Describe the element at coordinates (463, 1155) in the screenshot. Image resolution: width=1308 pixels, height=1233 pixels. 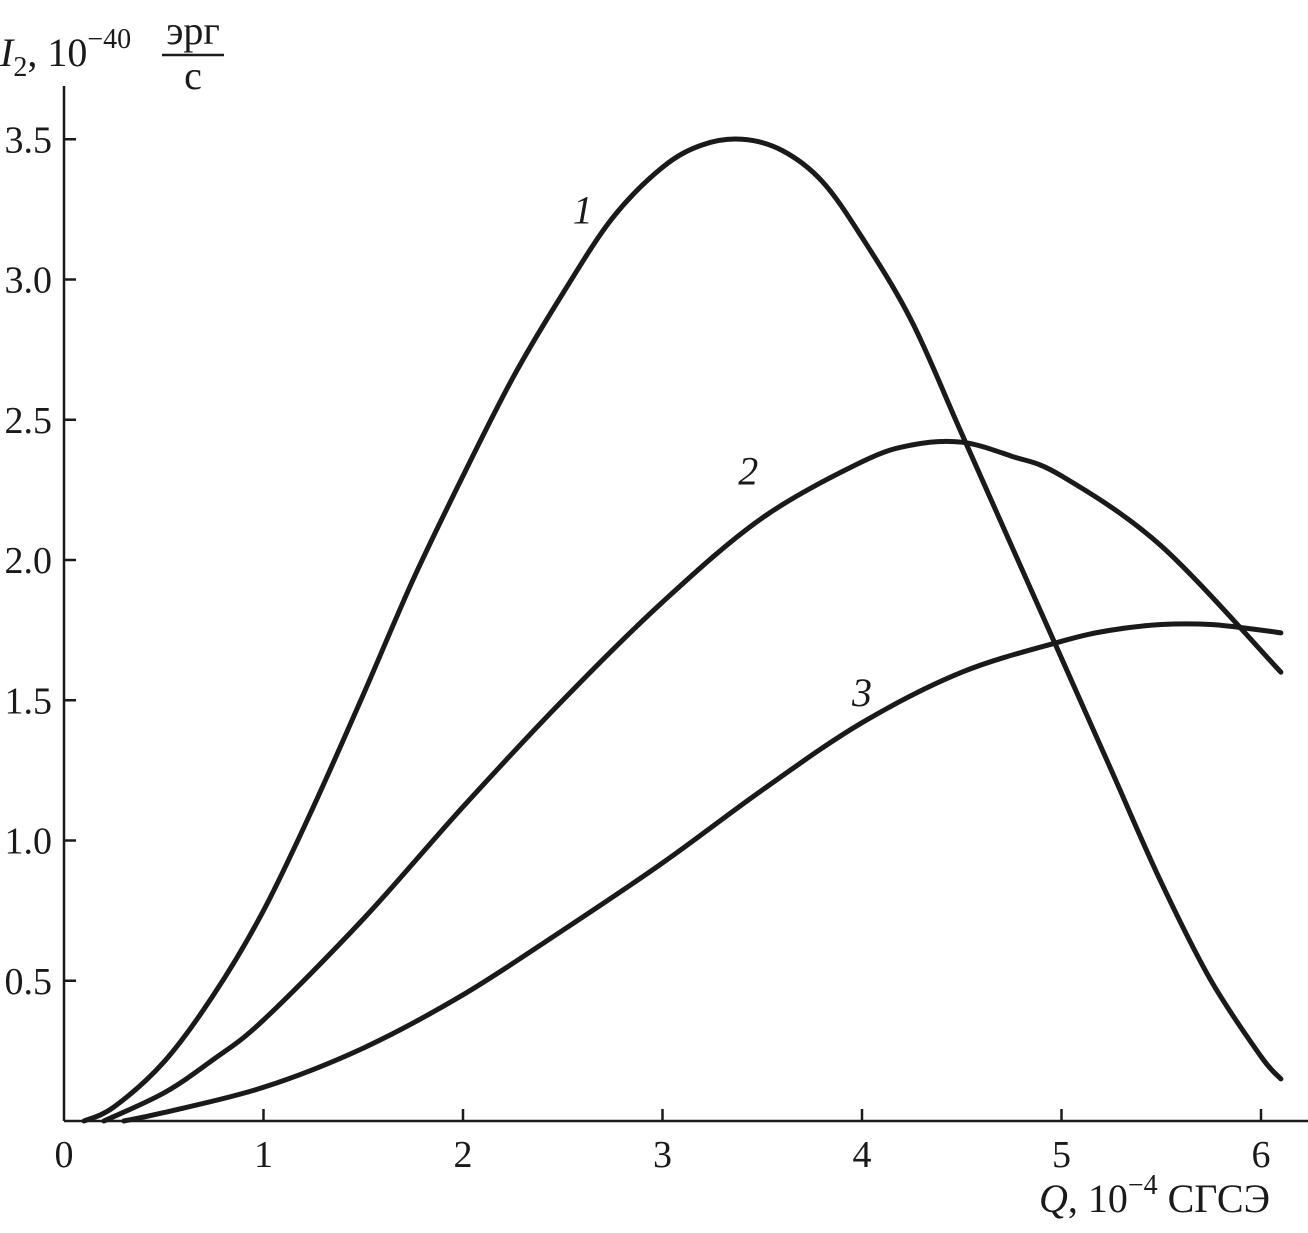
I see `x-tick-label: 2` at that location.